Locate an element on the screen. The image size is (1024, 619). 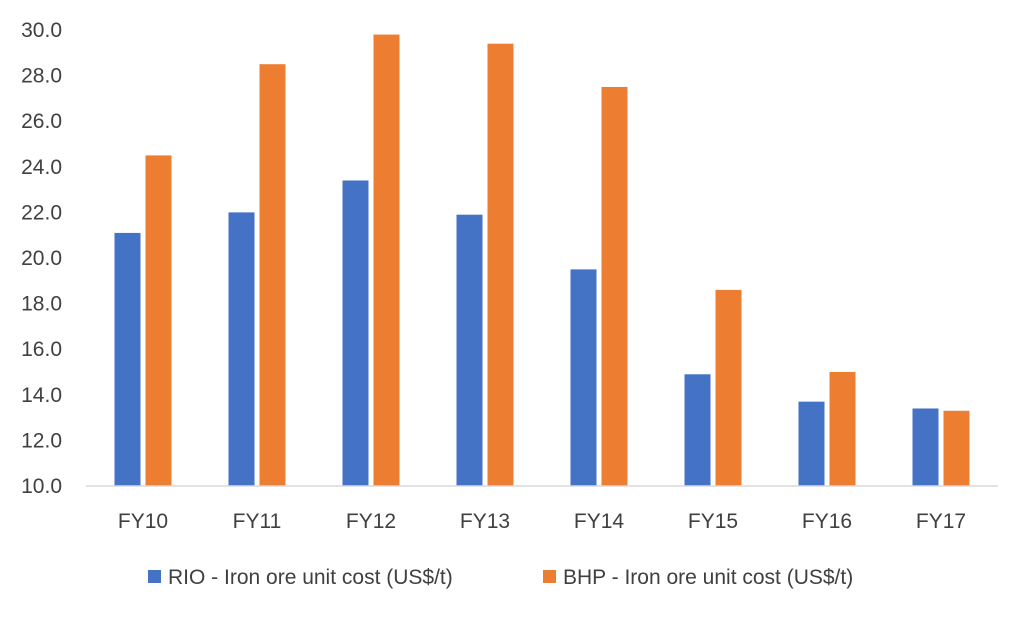
y-tick-label: 14.0 is located at coordinates (41, 395).